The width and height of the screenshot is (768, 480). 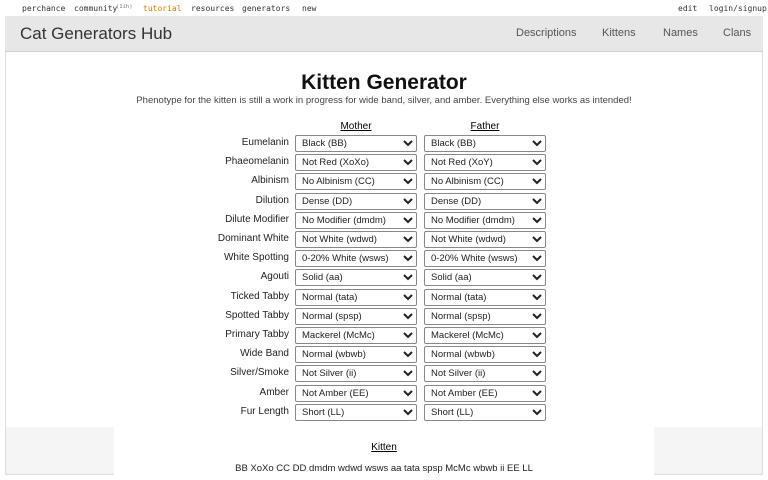 I want to click on top-link: perchance, so click(x=44, y=8).